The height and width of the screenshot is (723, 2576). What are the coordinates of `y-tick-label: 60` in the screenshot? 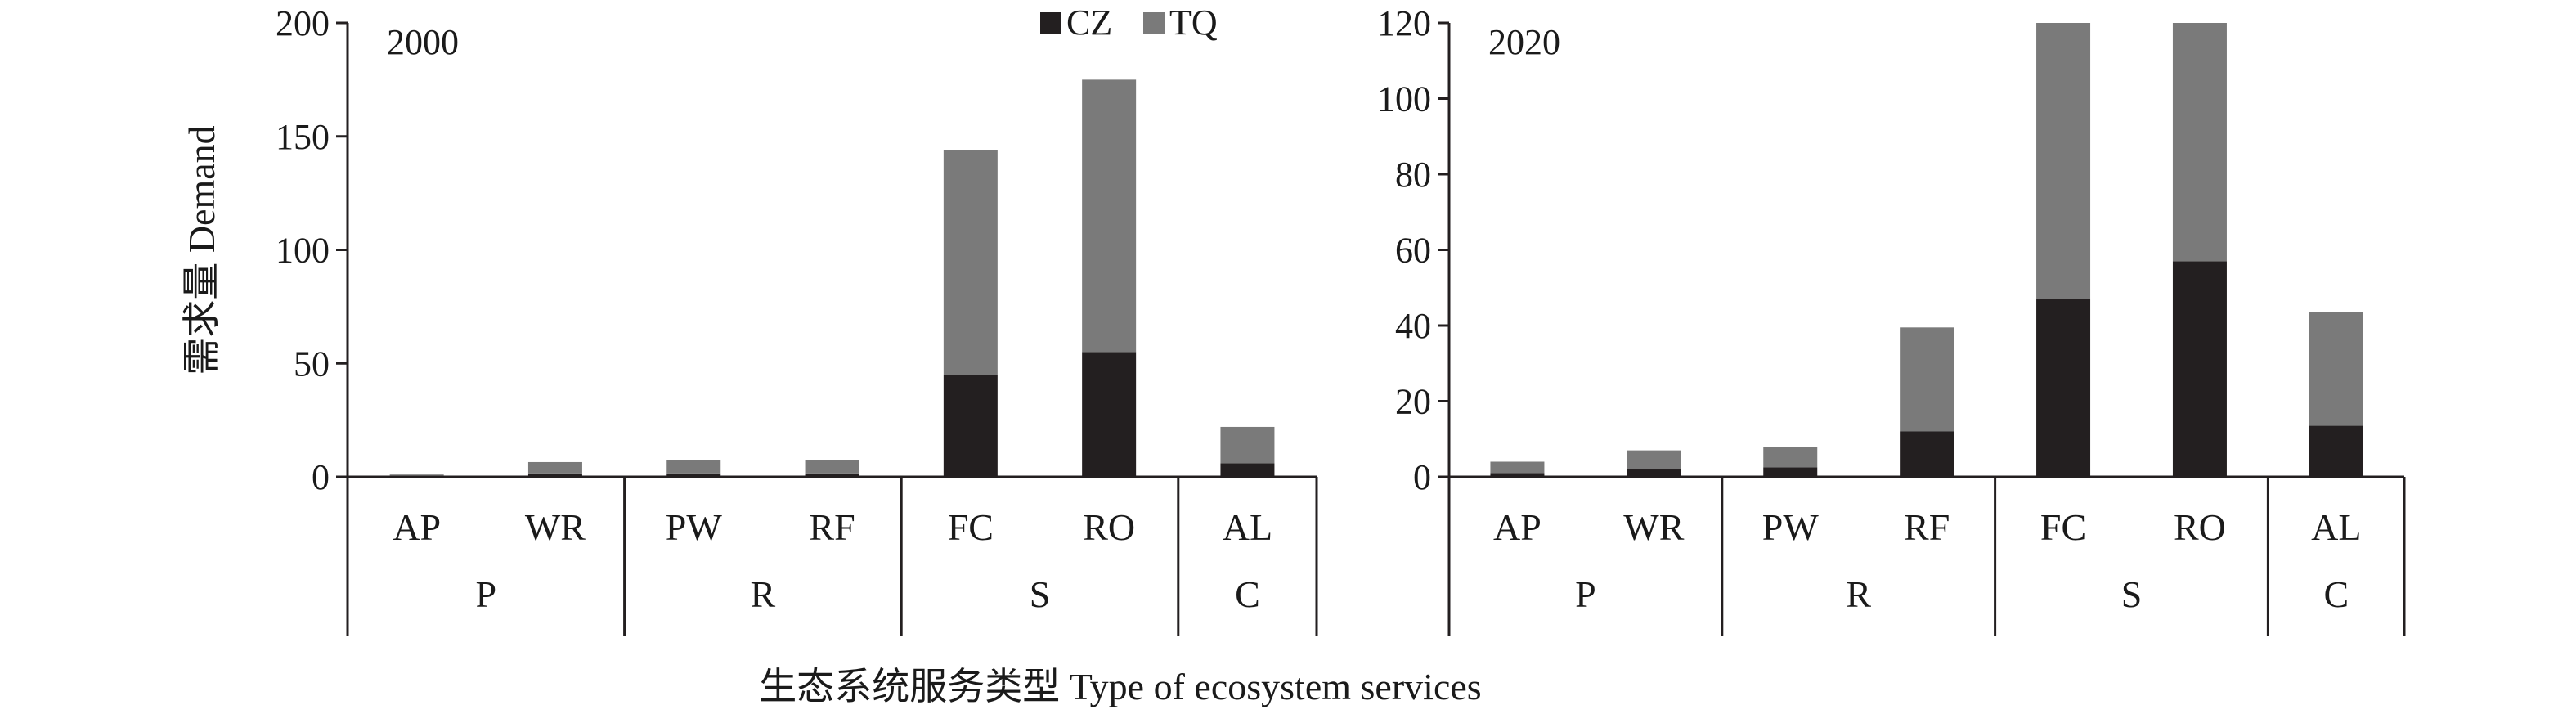 It's located at (1413, 251).